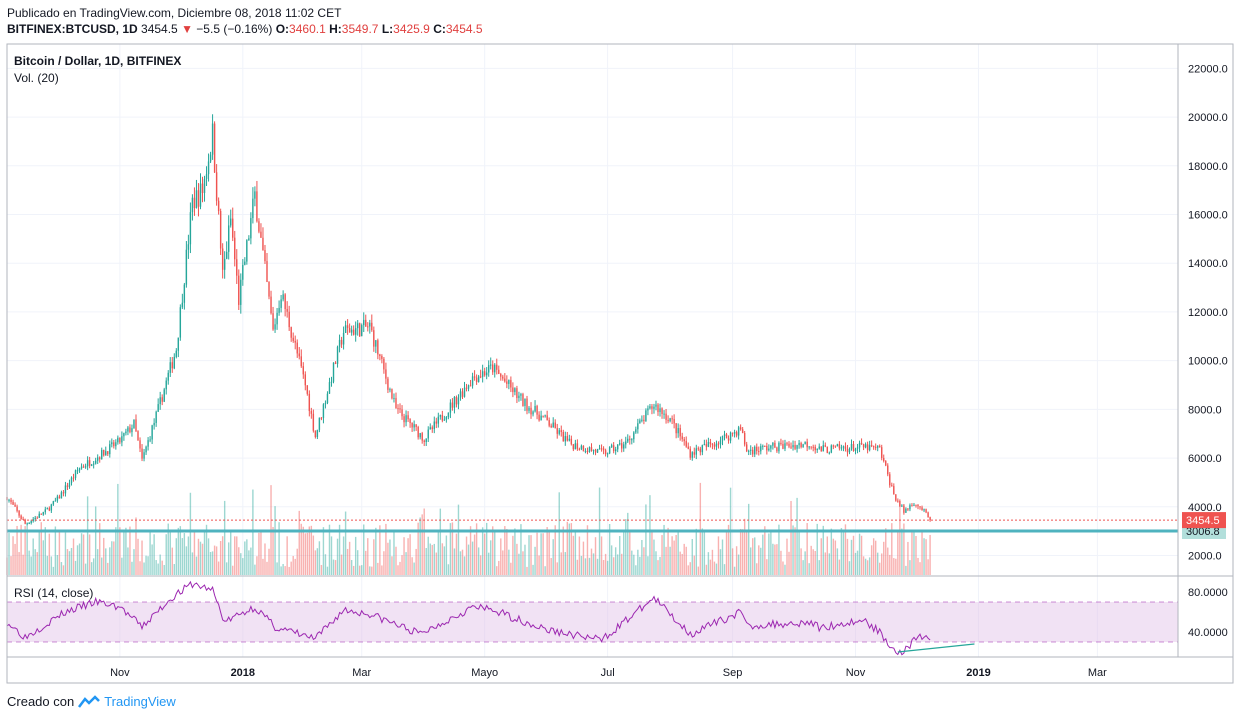 The height and width of the screenshot is (719, 1240). What do you see at coordinates (1208, 593) in the screenshot?
I see `rsi-tick-label: 80.0000` at bounding box center [1208, 593].